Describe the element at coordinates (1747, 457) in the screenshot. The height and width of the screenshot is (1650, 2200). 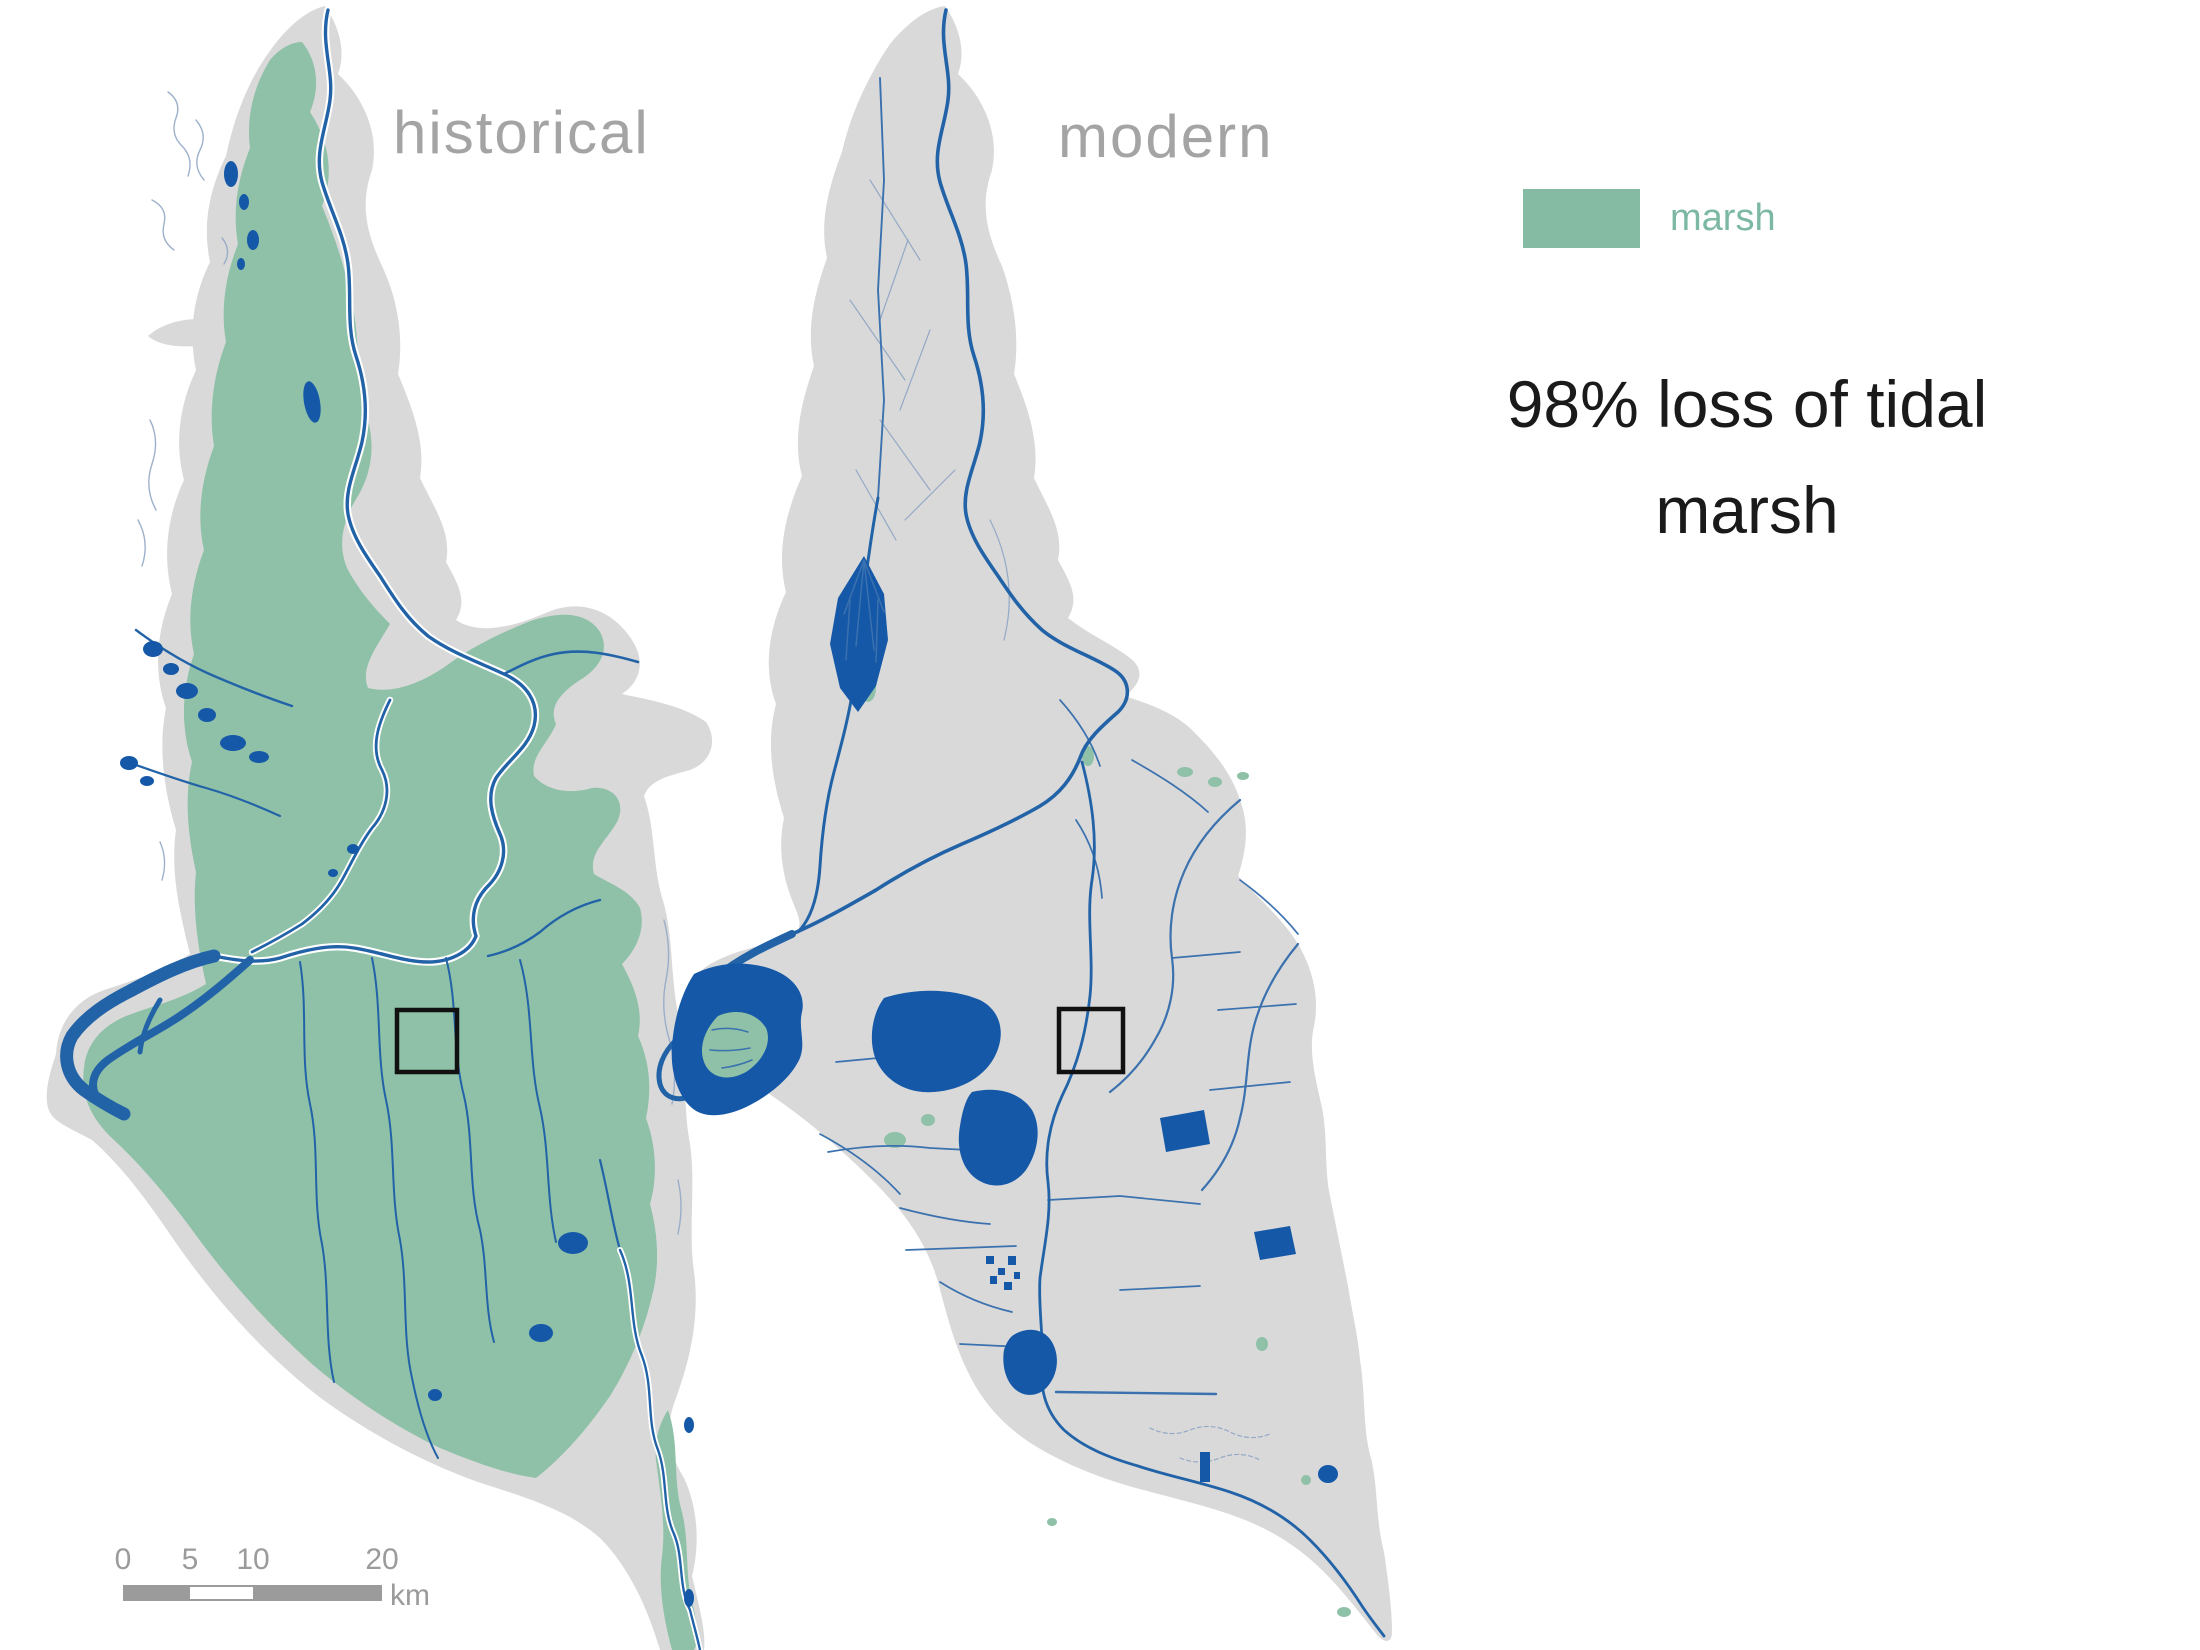
I see `headline-text: 98% loss of tidal marsh` at that location.